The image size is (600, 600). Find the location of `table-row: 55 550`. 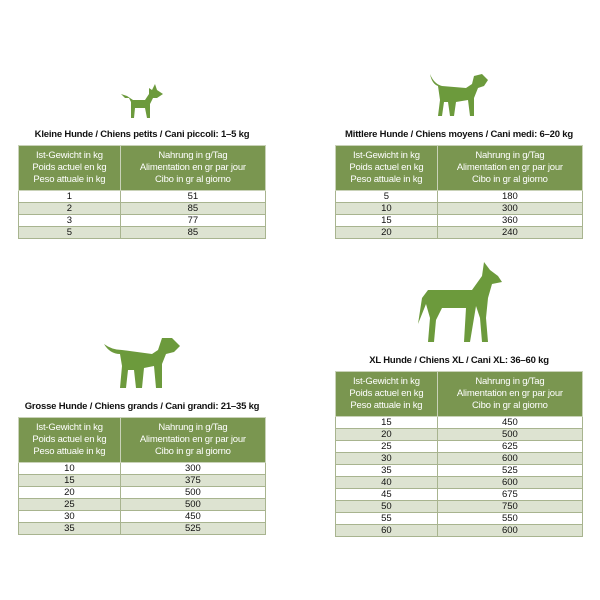

table-row: 55 550 is located at coordinates (459, 518).